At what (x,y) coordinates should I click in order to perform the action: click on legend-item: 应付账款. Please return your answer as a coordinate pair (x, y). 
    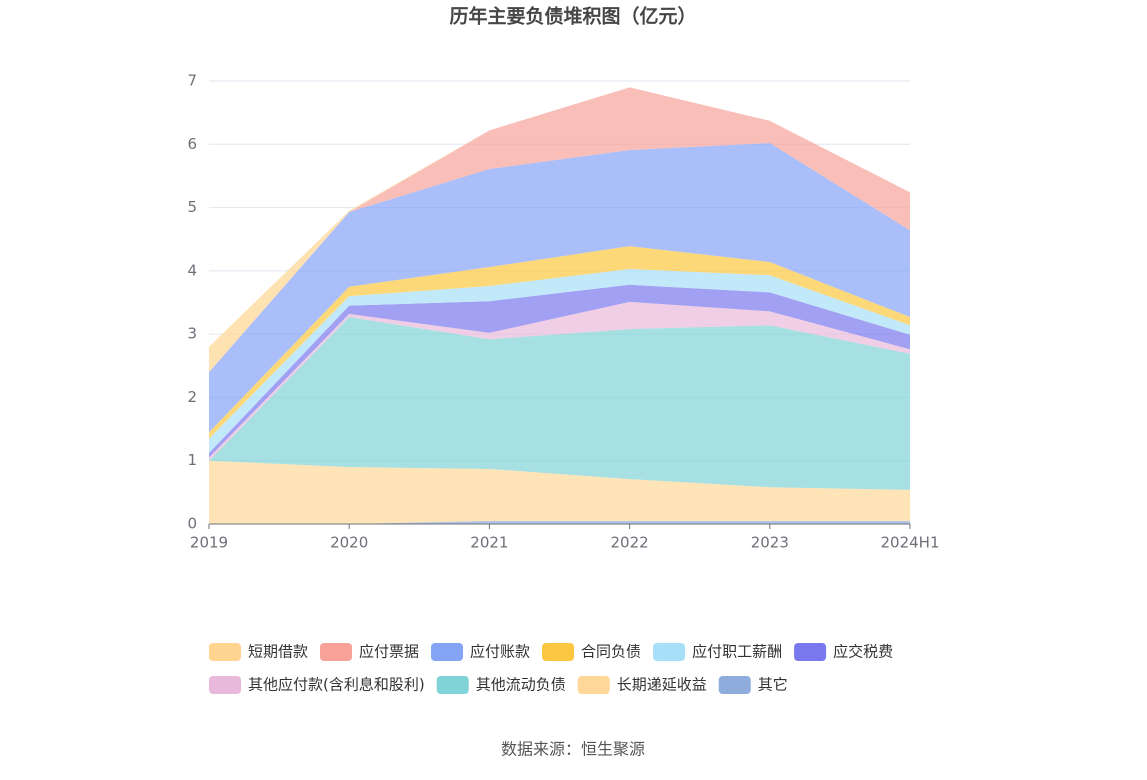
    Looking at the image, I should click on (480, 652).